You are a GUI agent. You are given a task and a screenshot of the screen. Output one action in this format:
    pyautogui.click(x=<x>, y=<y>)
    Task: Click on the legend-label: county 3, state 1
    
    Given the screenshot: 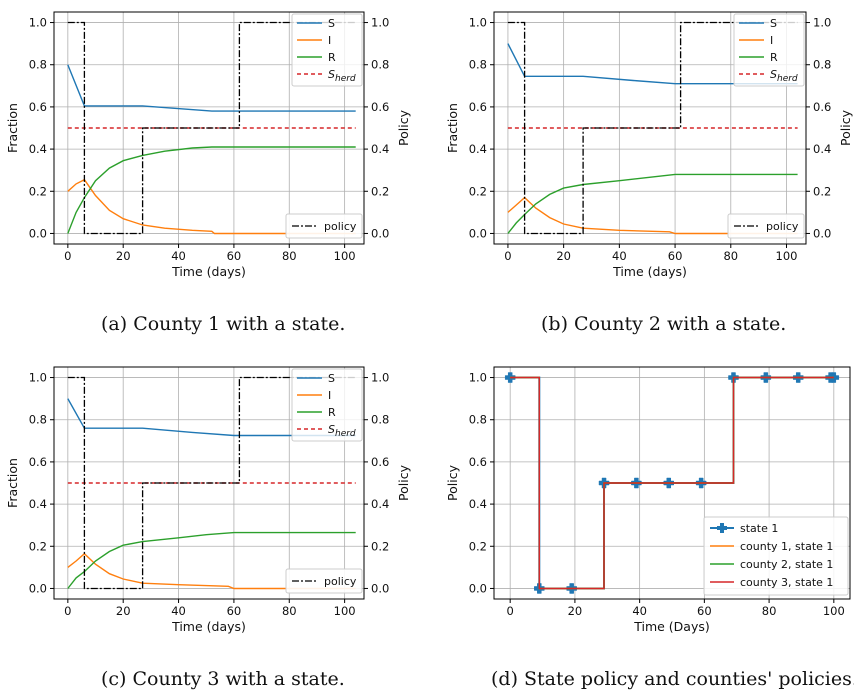 What is the action you would take?
    pyautogui.click(x=786, y=582)
    